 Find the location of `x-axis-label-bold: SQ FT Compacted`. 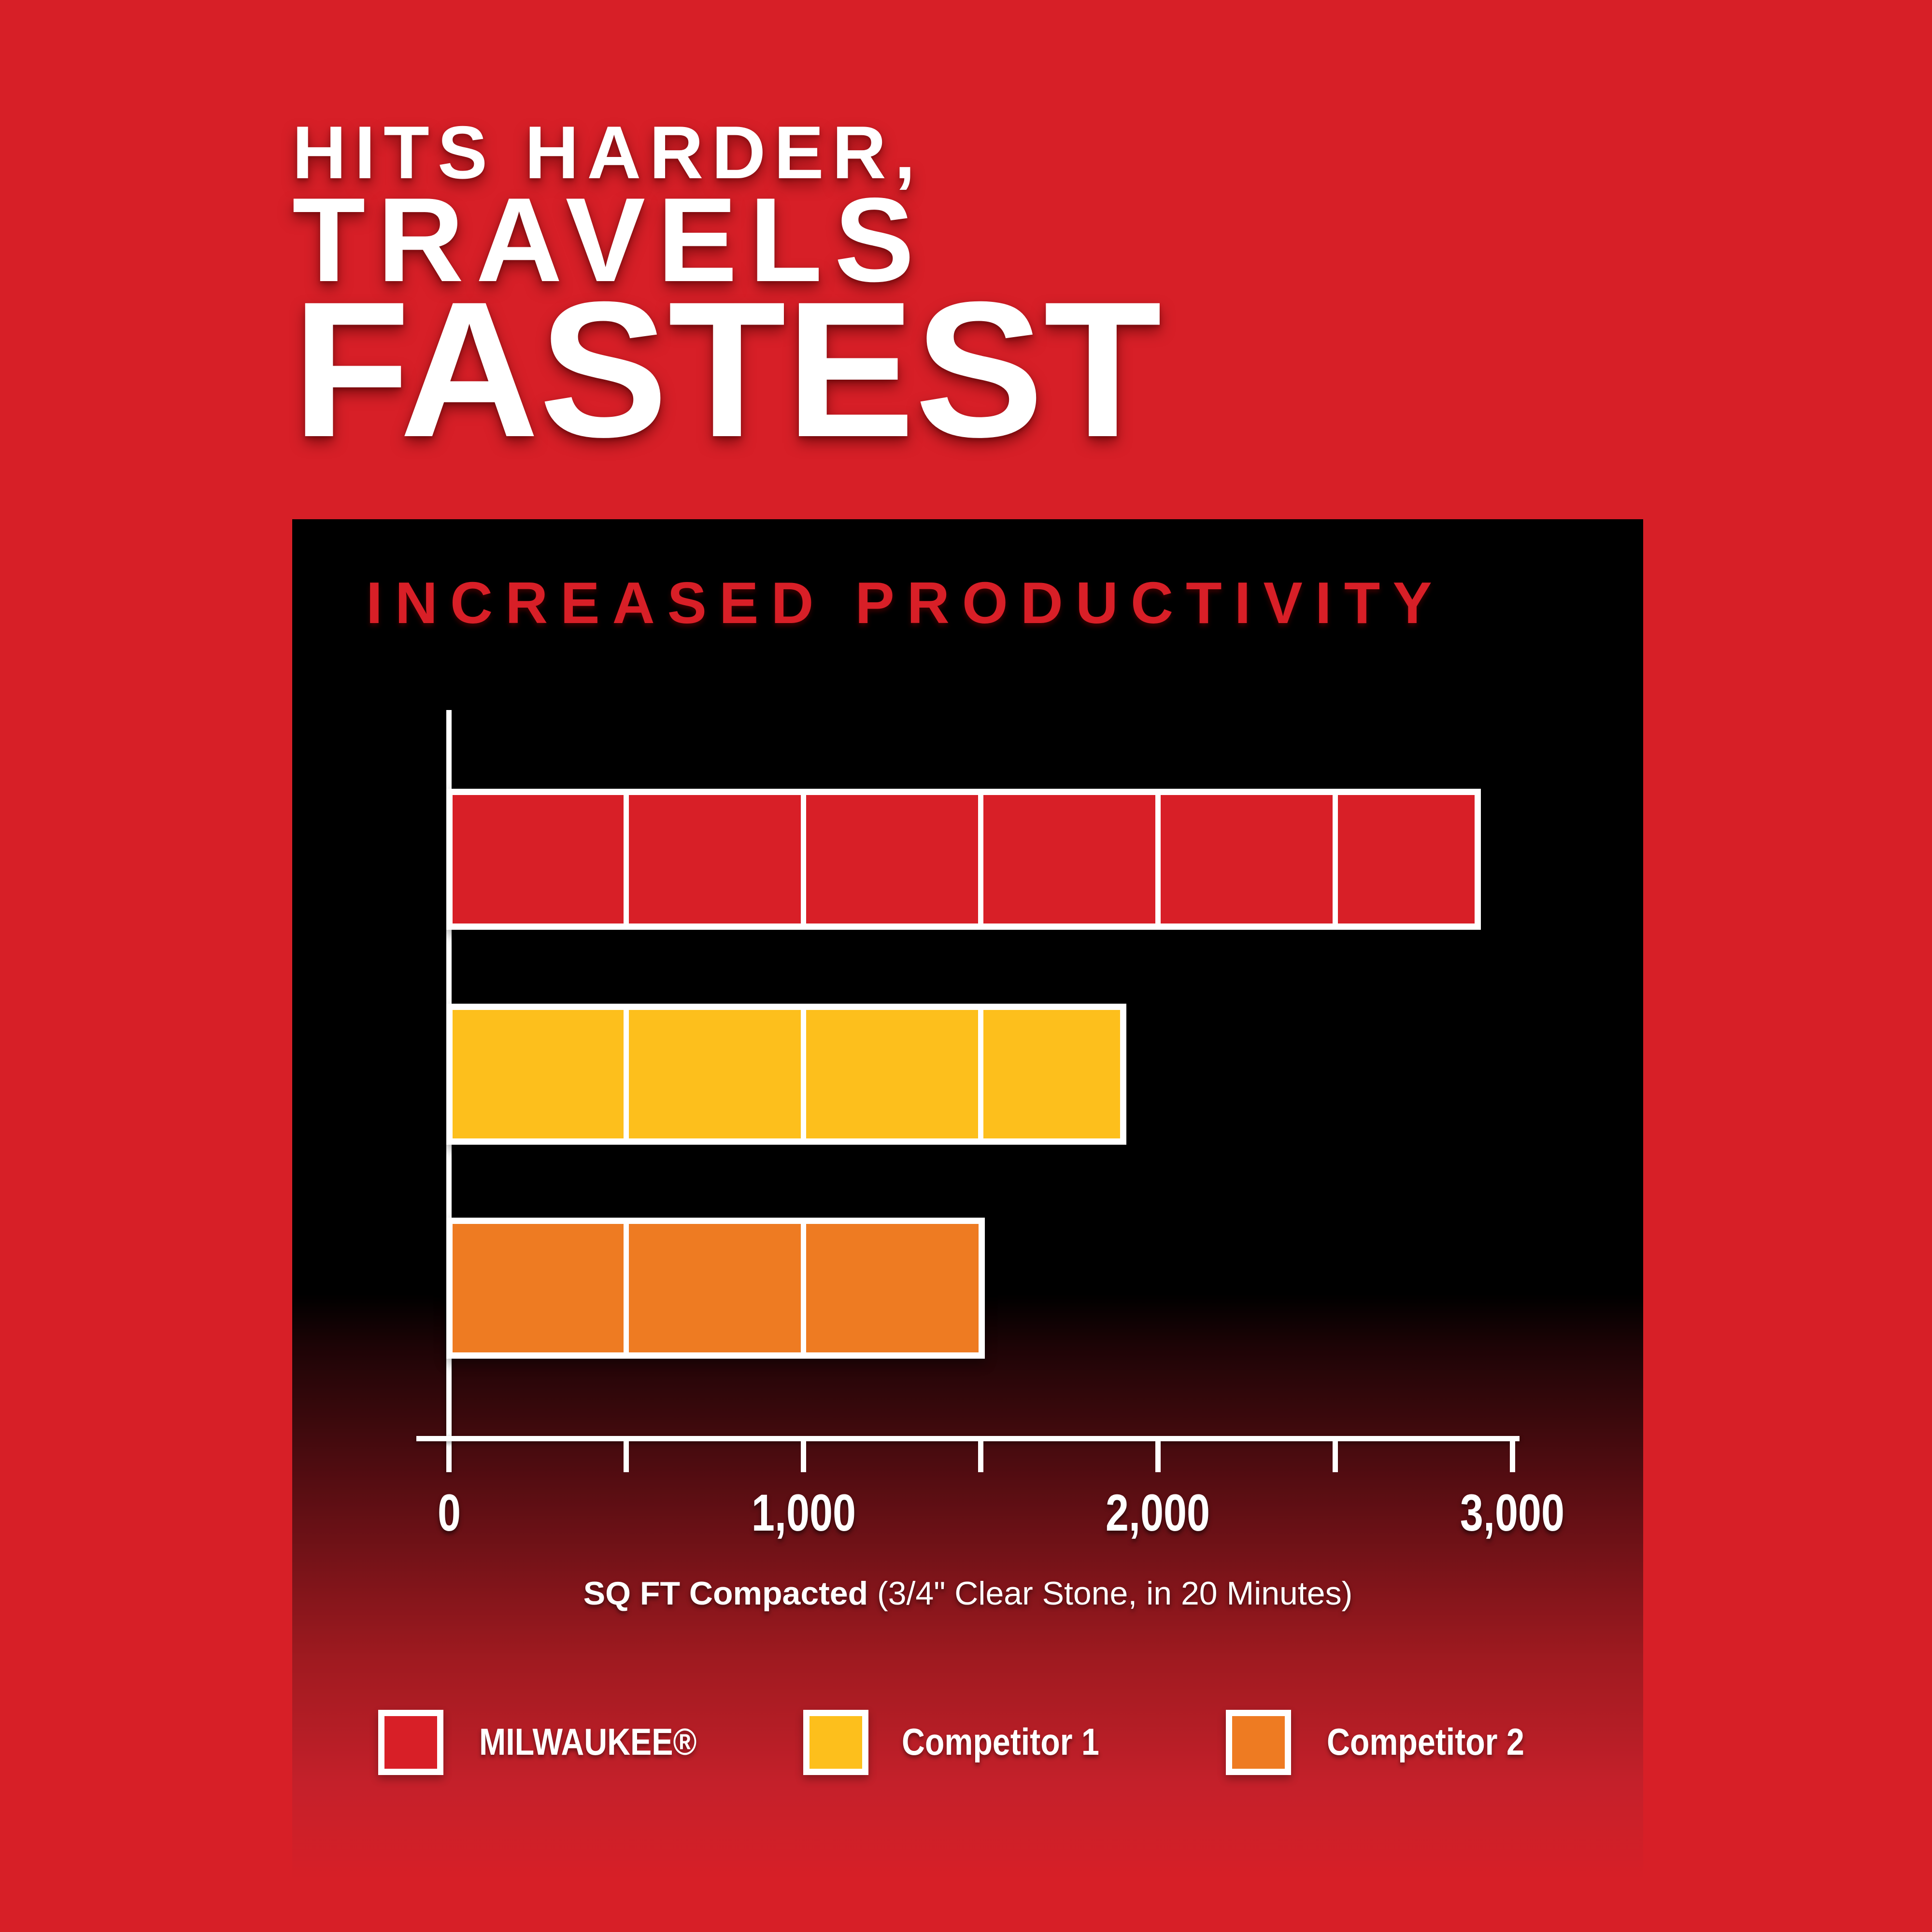

x-axis-label-bold: SQ FT Compacted is located at coordinates (725, 1593).